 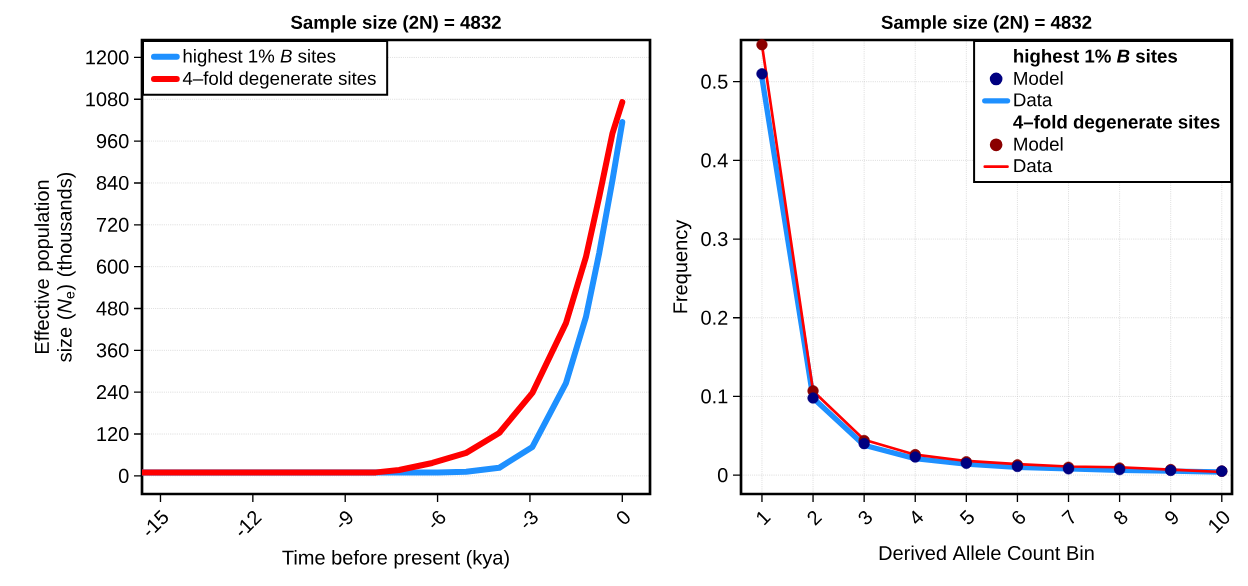 I want to click on legend-label: 4–fold degenerate sites, so click(x=279, y=80).